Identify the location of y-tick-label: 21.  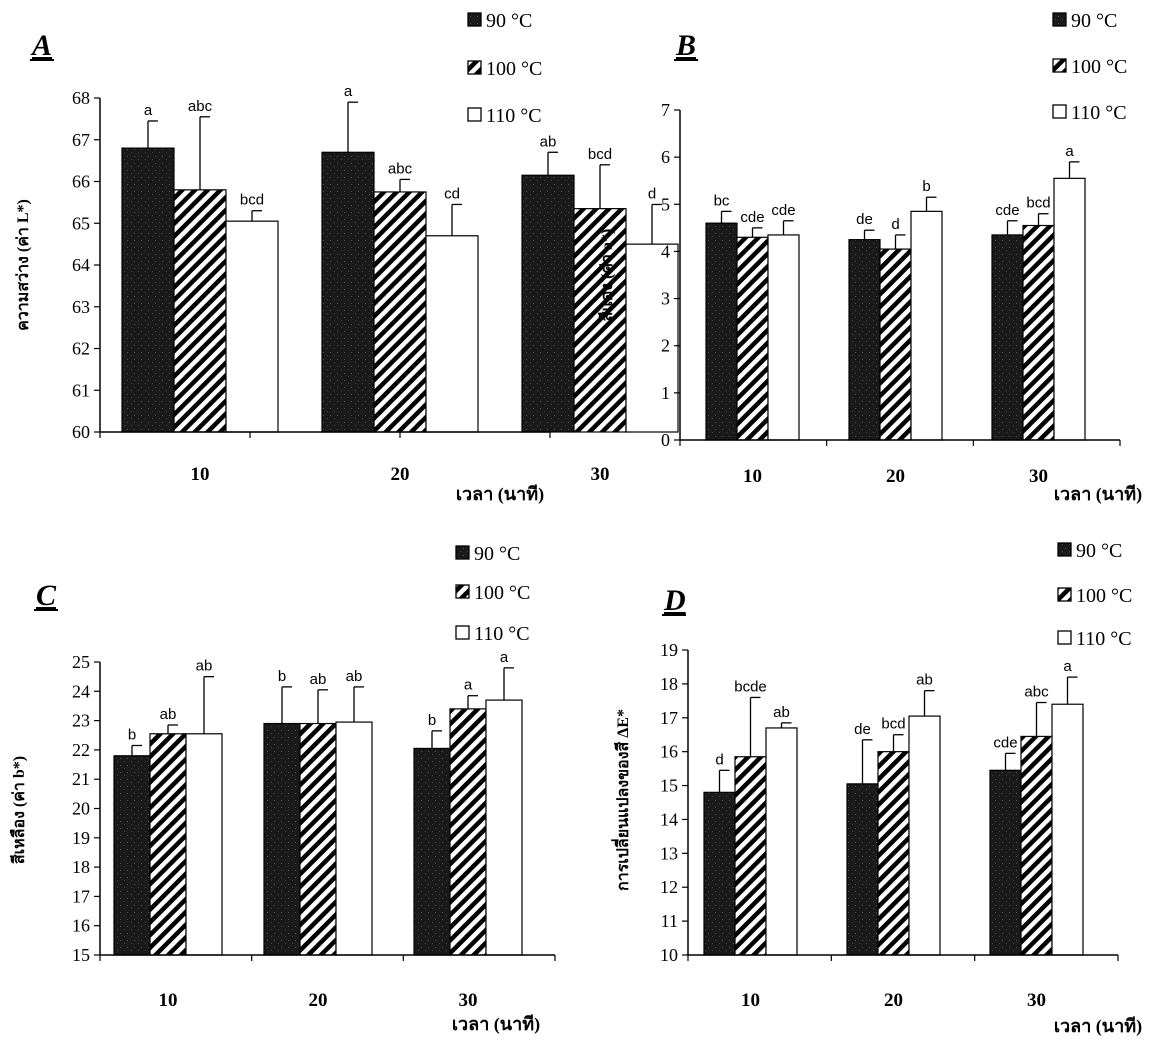
(81, 779).